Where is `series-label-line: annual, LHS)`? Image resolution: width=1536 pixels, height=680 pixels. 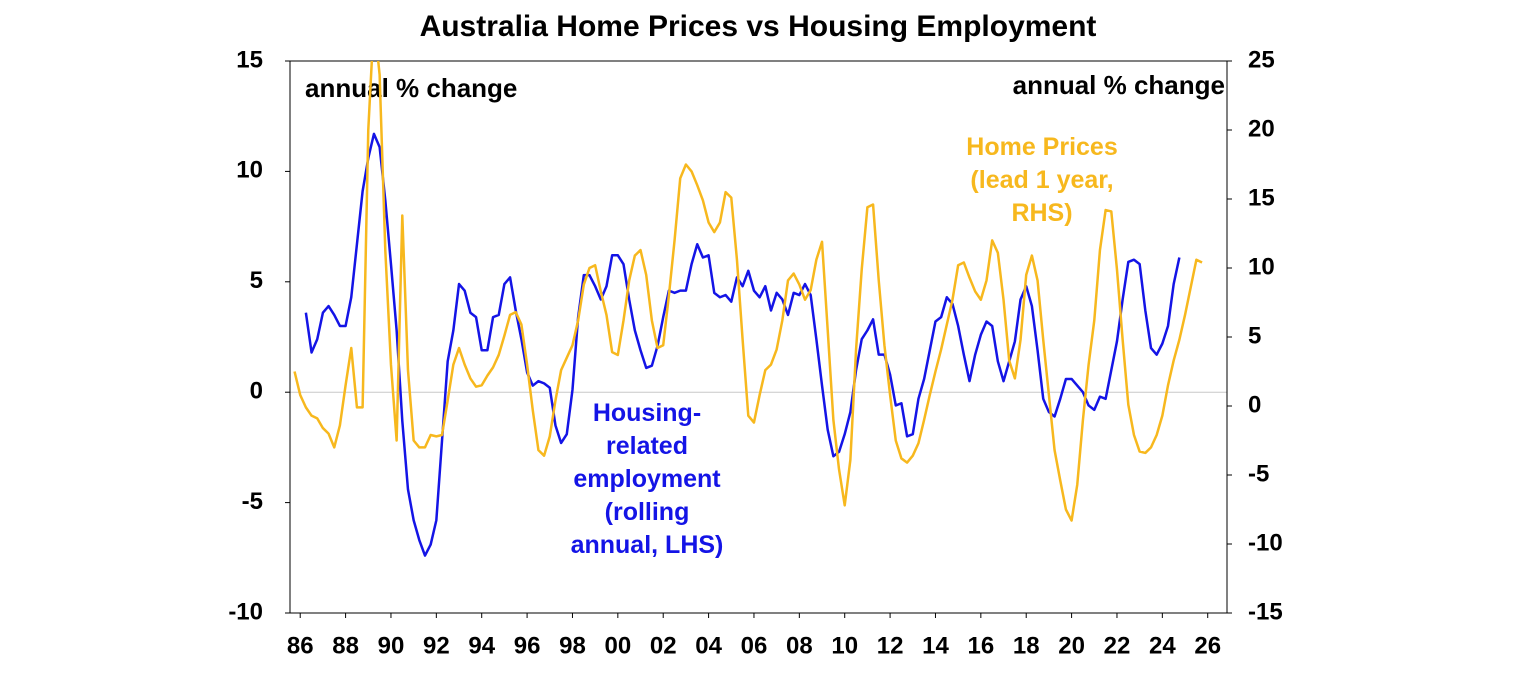
series-label-line: annual, LHS) is located at coordinates (647, 545).